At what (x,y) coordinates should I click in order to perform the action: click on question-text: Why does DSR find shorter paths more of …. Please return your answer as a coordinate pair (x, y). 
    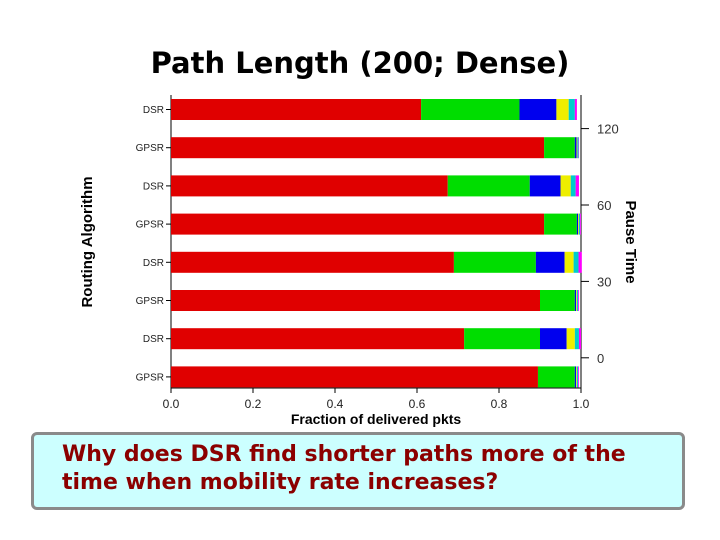
    Looking at the image, I should click on (344, 468).